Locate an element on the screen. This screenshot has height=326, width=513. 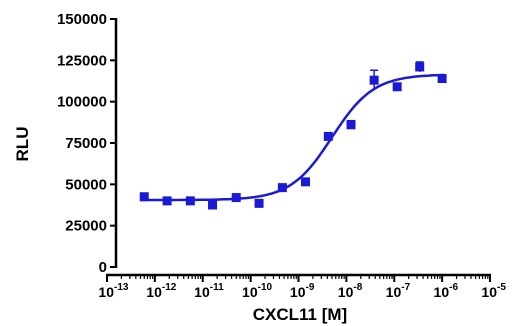
y-tick-label: 100000 is located at coordinates (82, 102).